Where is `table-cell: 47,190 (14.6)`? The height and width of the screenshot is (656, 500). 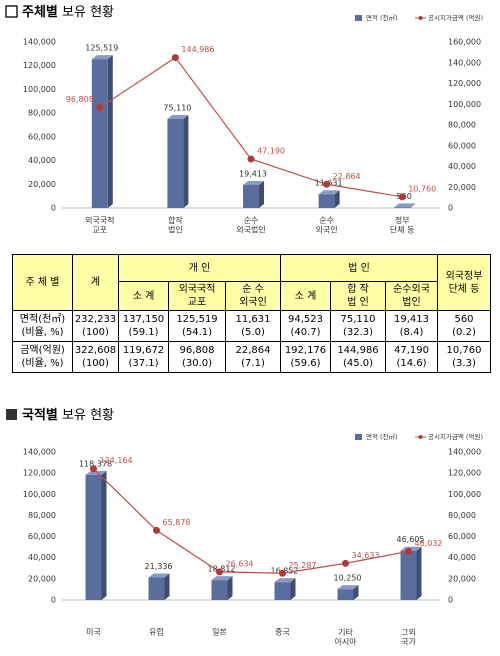
table-cell: 47,190 (14.6) is located at coordinates (411, 357).